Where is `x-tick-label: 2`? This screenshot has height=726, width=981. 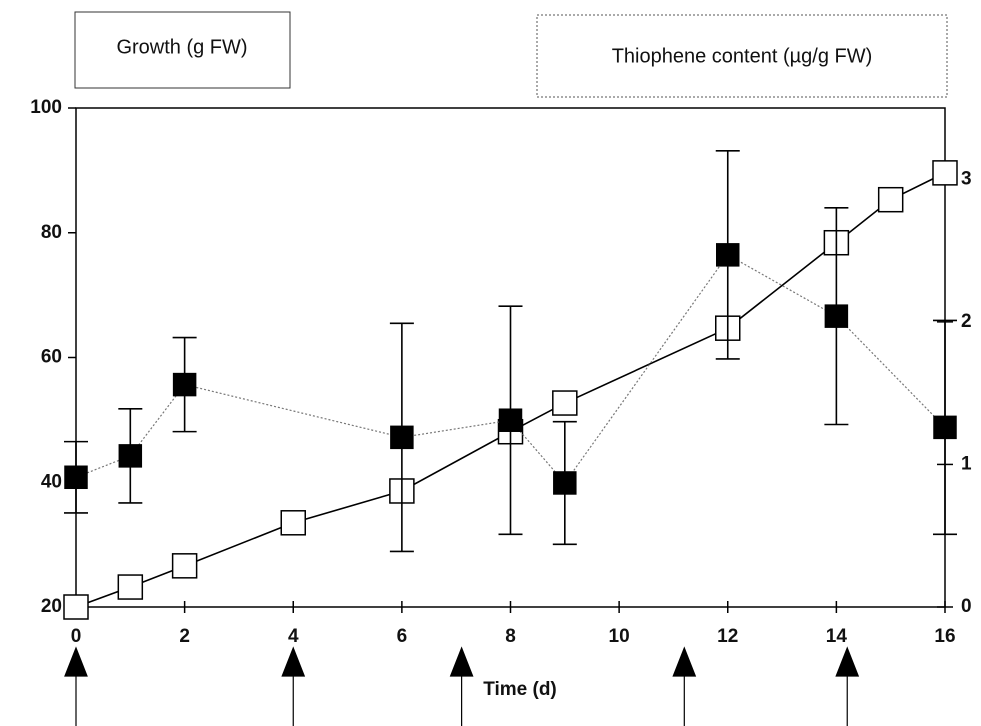
x-tick-label: 2 is located at coordinates (184, 636).